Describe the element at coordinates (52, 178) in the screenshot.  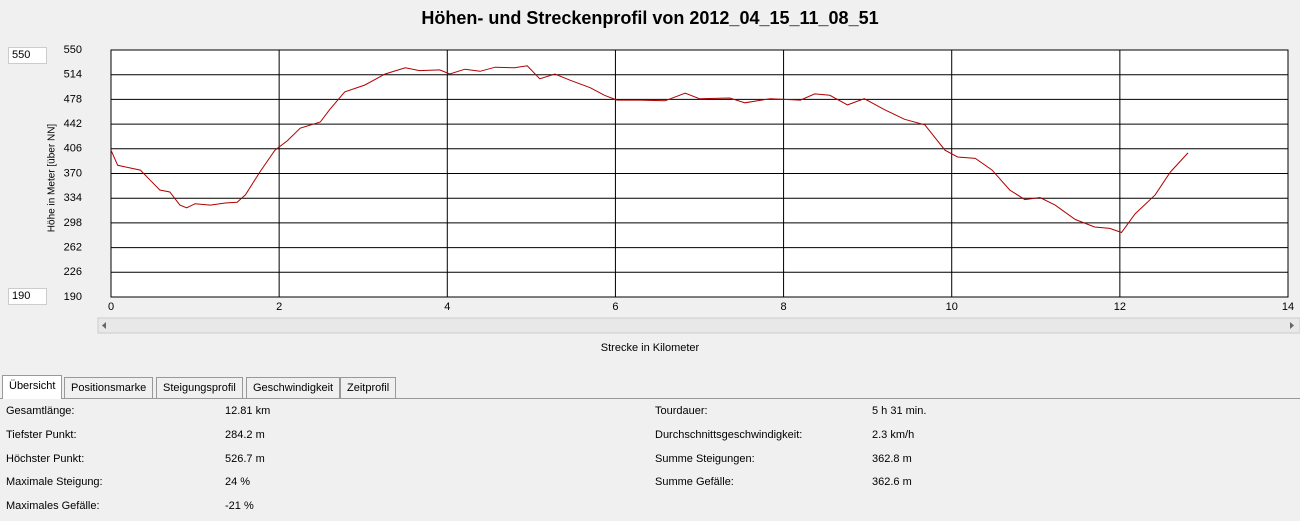
I see `y-axis-label: Höhe in Meter [über NN]` at that location.